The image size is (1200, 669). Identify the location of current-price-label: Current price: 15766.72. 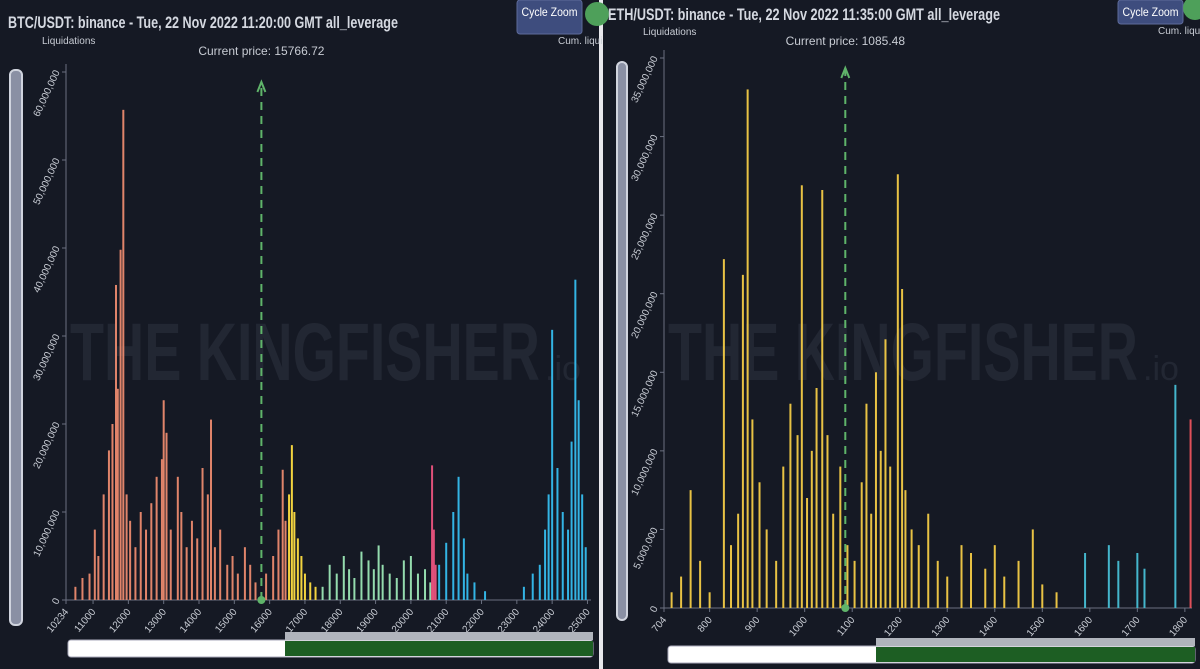
(261, 51).